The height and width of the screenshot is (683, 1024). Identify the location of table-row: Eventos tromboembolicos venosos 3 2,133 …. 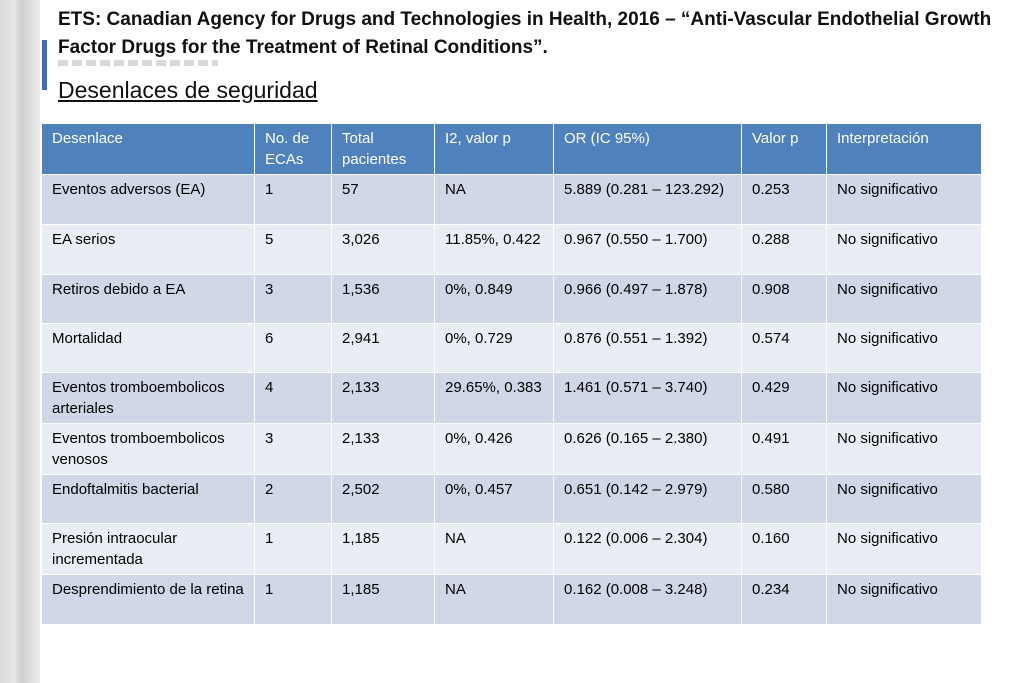
(511, 449).